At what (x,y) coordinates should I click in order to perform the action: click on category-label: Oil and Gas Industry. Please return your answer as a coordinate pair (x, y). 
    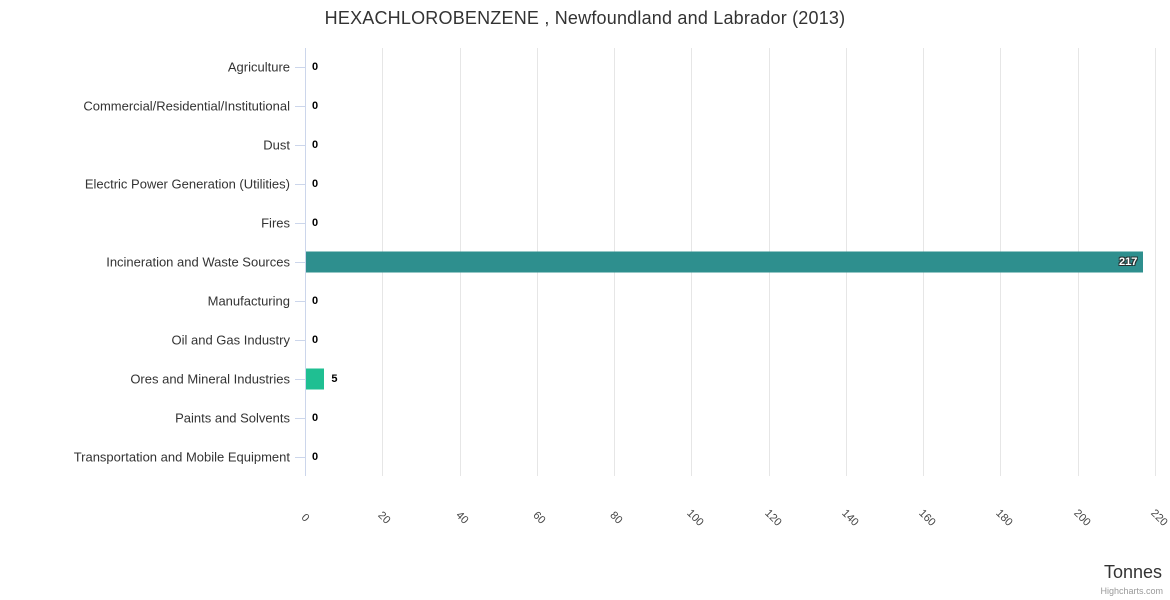
    Looking at the image, I should click on (231, 340).